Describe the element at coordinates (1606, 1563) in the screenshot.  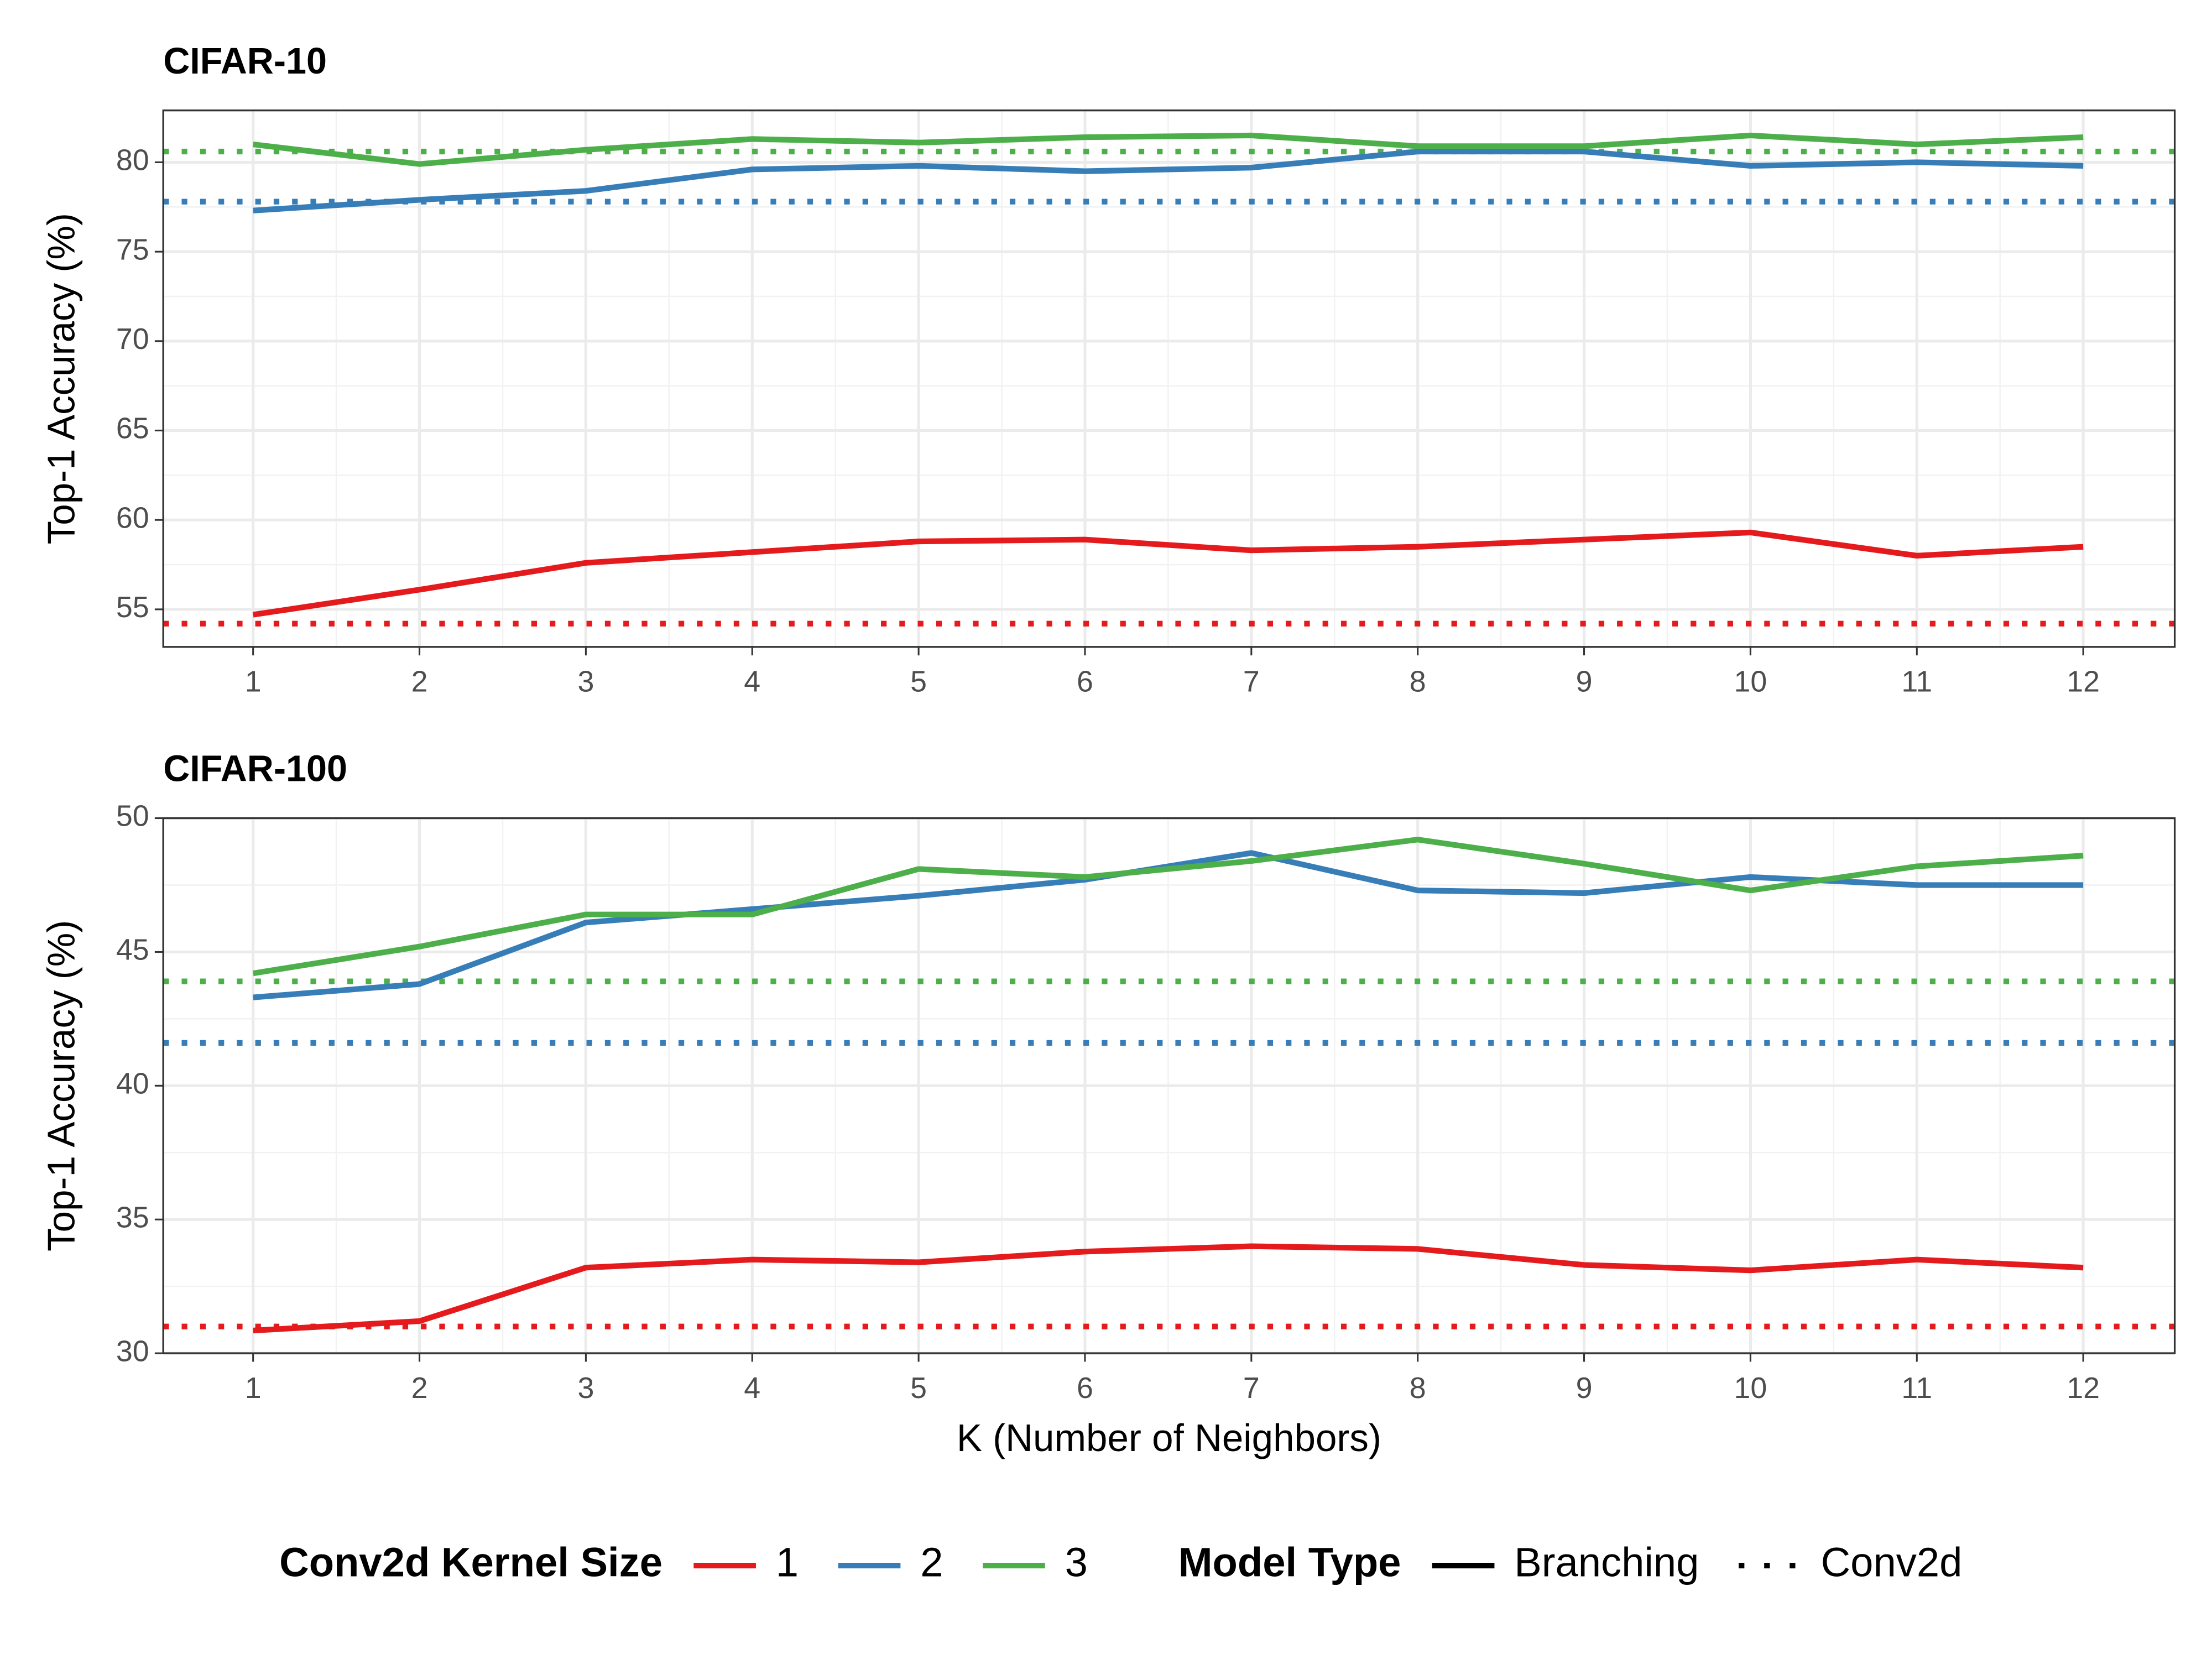
I see `legend-label: Branching` at that location.